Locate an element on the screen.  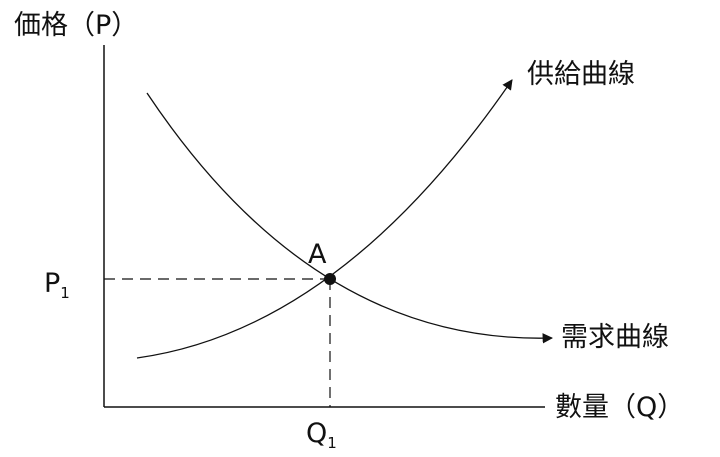
equilibrium-point-label: A is located at coordinates (317, 254).